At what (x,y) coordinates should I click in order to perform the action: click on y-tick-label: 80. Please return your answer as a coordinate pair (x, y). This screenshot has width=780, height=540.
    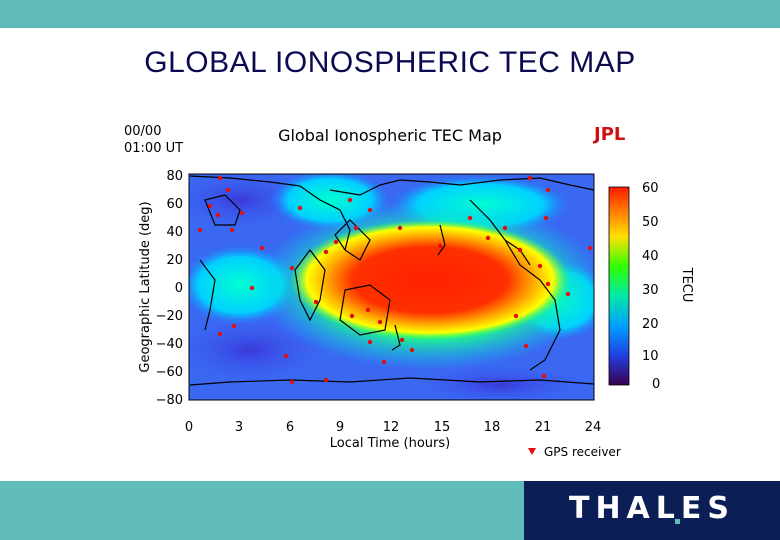
    Looking at the image, I should click on (174, 176).